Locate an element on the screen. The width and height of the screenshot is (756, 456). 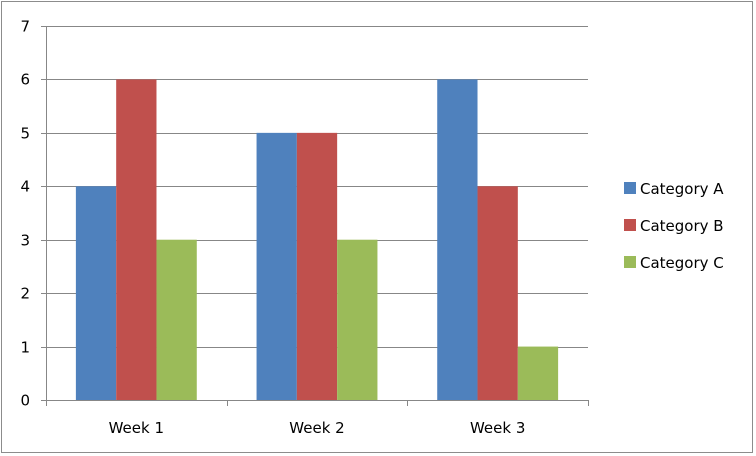
x-tick-label: Week 1 is located at coordinates (136, 428).